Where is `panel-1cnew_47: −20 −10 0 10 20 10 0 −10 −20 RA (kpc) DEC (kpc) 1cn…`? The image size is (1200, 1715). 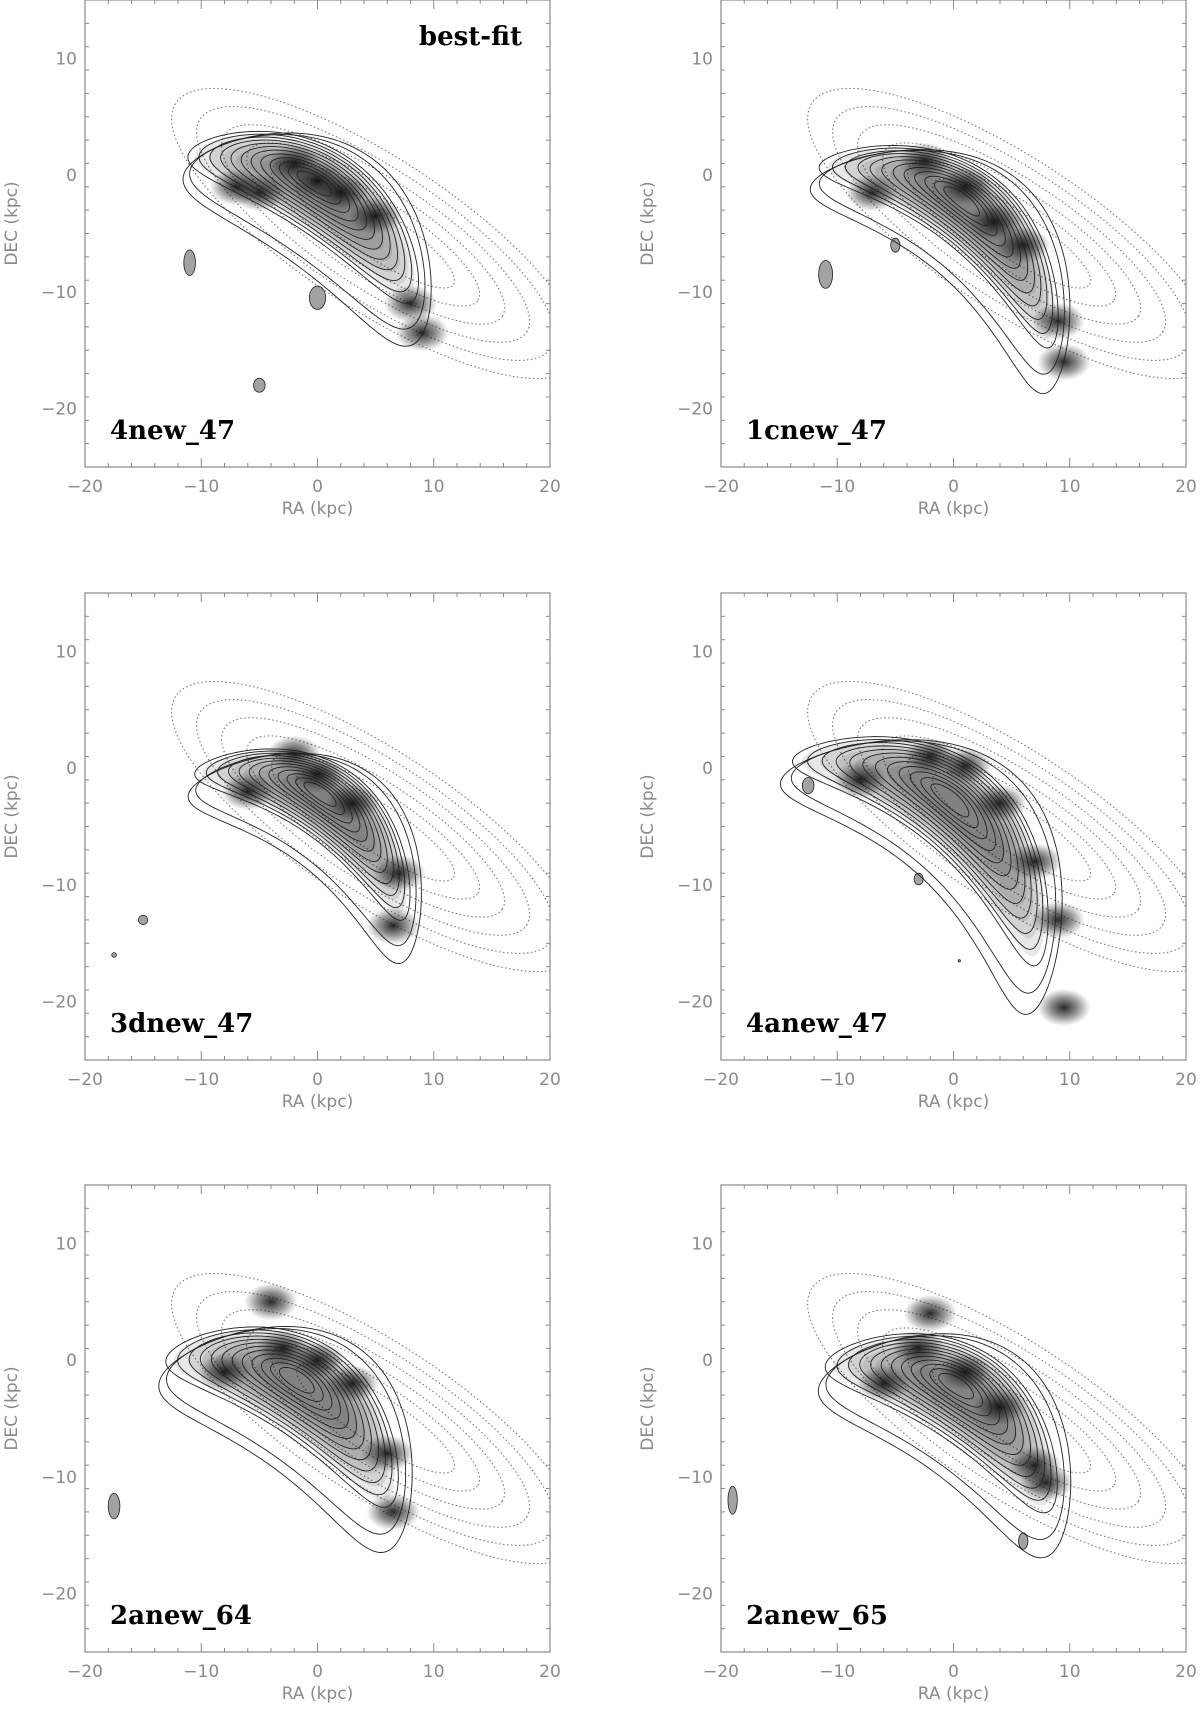 panel-1cnew_47: −20 −10 0 10 20 10 0 −10 −20 RA (kpc) DEC (kpc) 1cn… is located at coordinates (917, 259).